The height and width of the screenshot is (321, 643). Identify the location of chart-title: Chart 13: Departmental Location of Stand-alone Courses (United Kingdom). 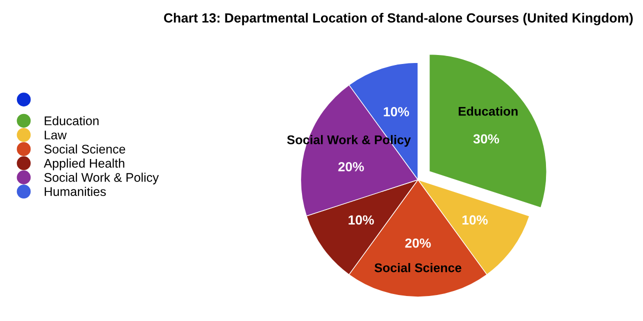
(398, 19).